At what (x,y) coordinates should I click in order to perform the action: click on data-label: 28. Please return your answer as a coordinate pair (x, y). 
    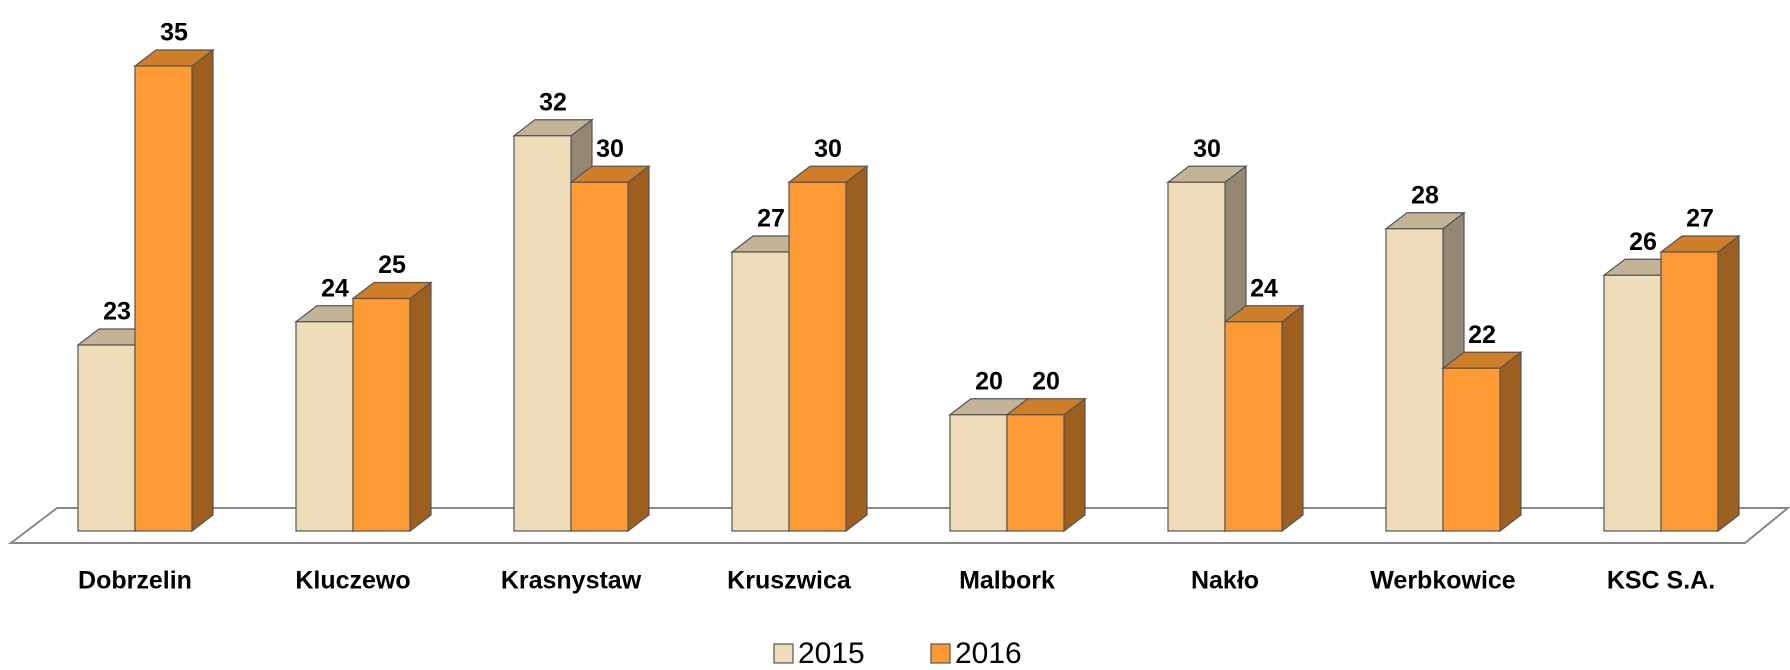
    Looking at the image, I should click on (1425, 195).